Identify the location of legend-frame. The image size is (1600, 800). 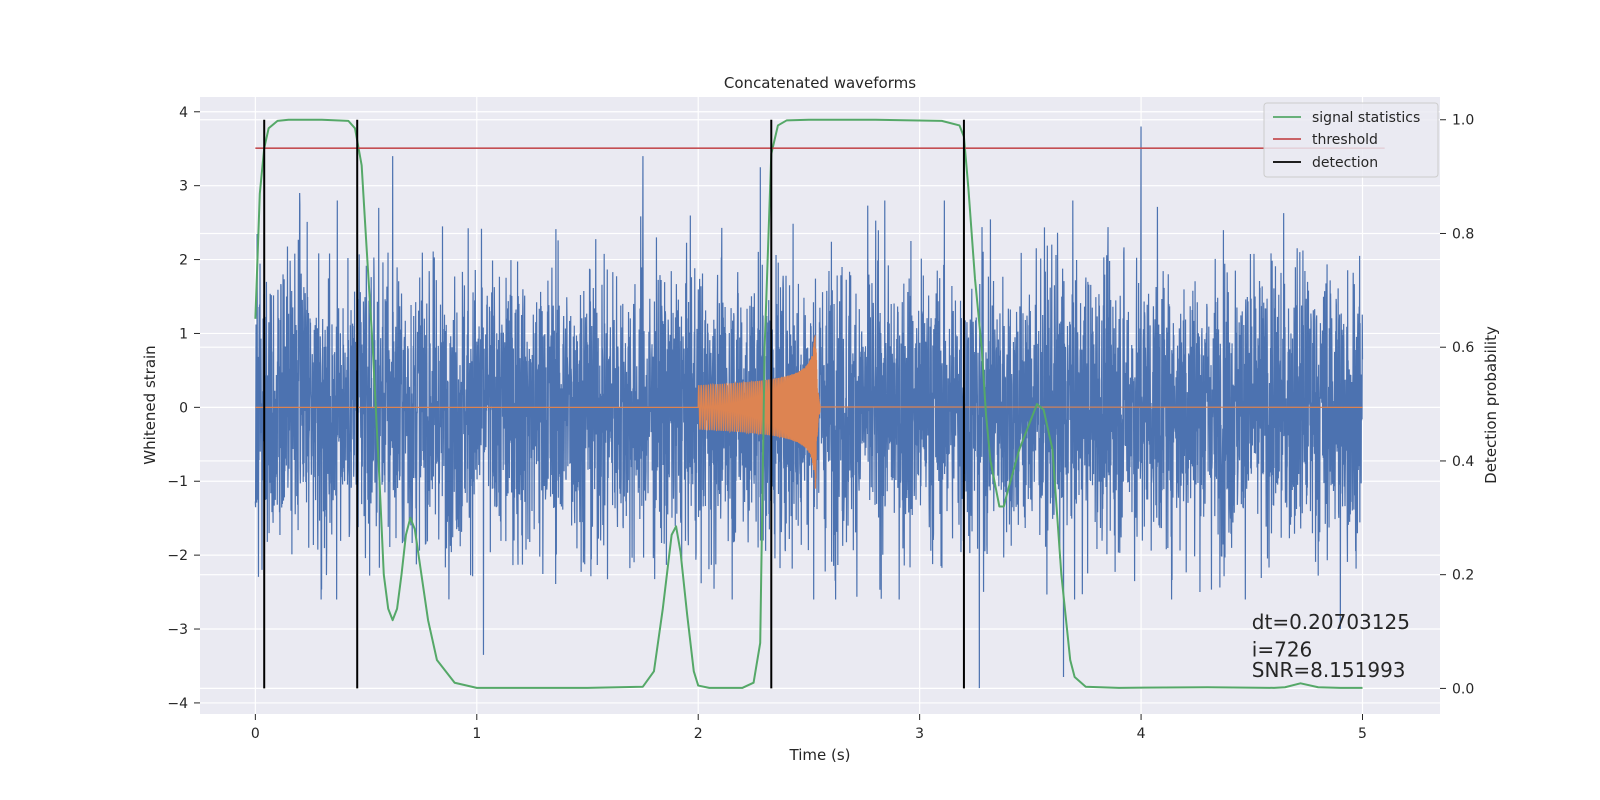
(1351, 140).